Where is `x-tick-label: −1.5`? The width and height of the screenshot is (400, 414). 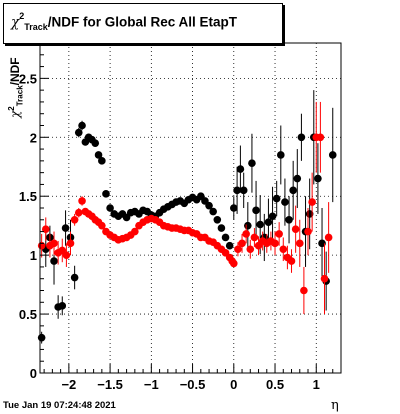 x-tick-label: −1.5 is located at coordinates (110, 384).